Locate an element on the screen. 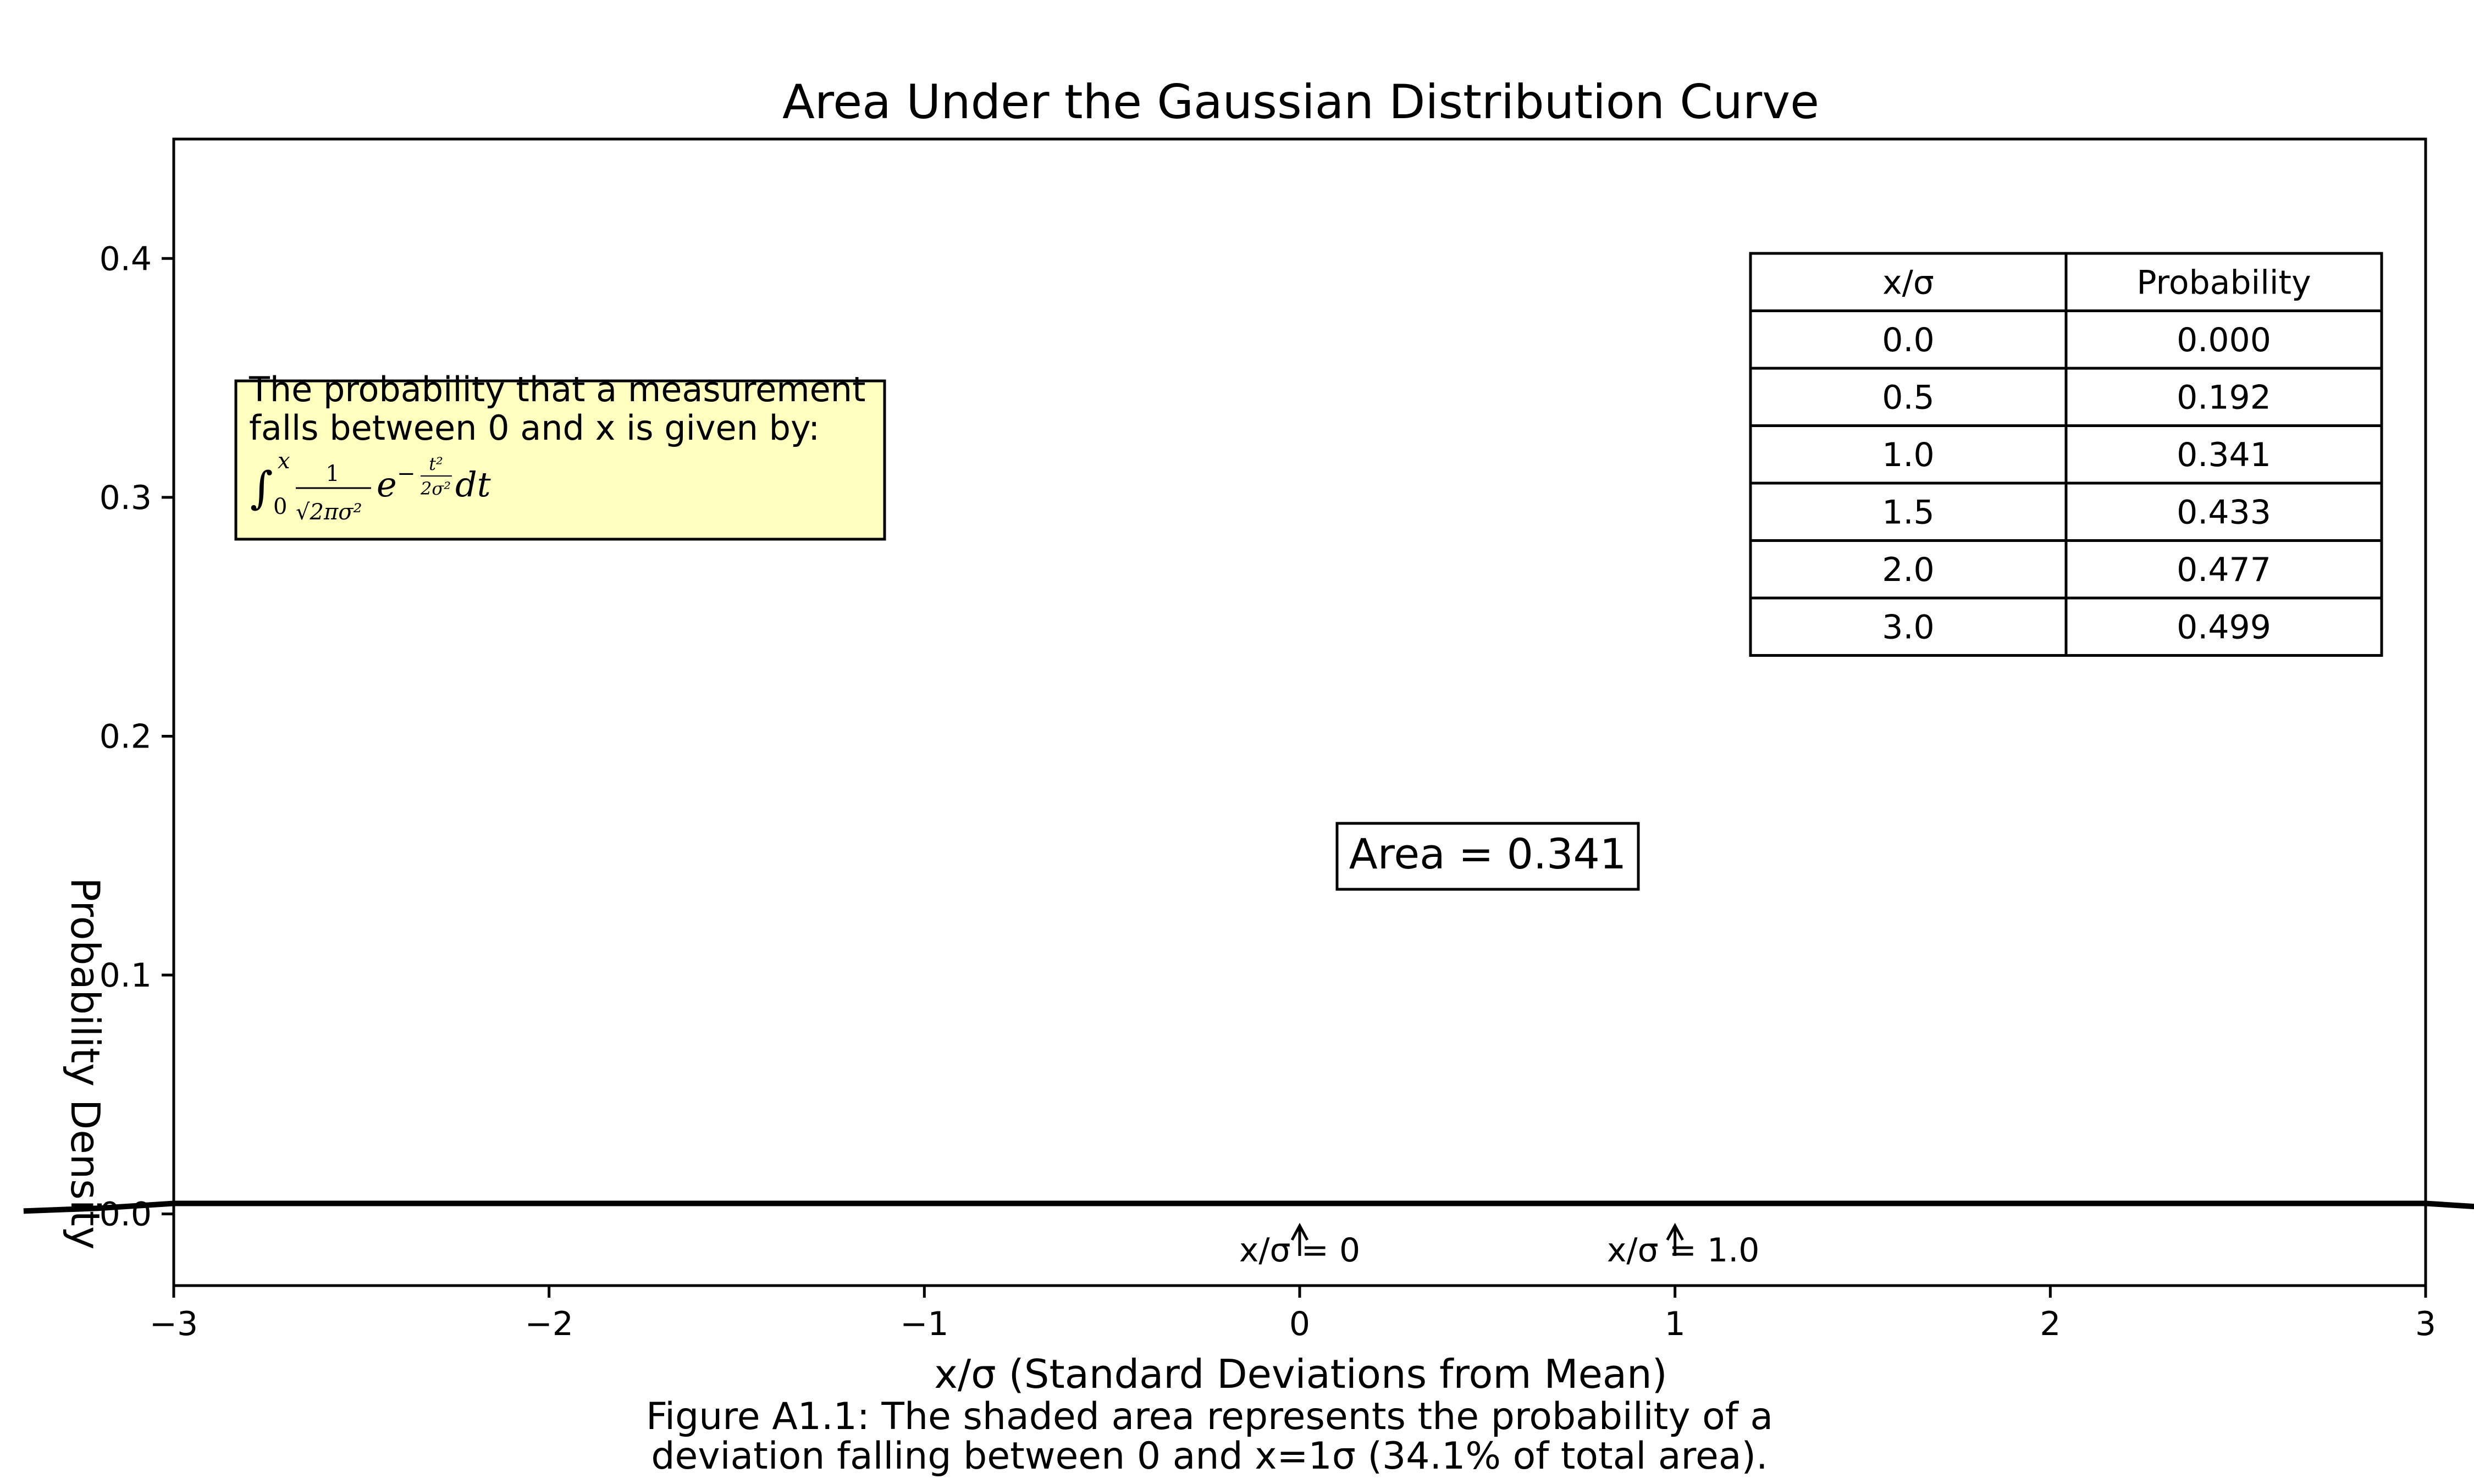  area-box is located at coordinates (1488, 856).